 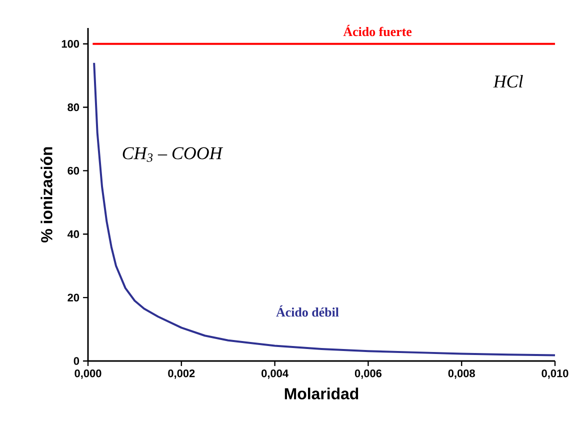 What do you see at coordinates (275, 374) in the screenshot?
I see `x-tick-label: 0,004` at bounding box center [275, 374].